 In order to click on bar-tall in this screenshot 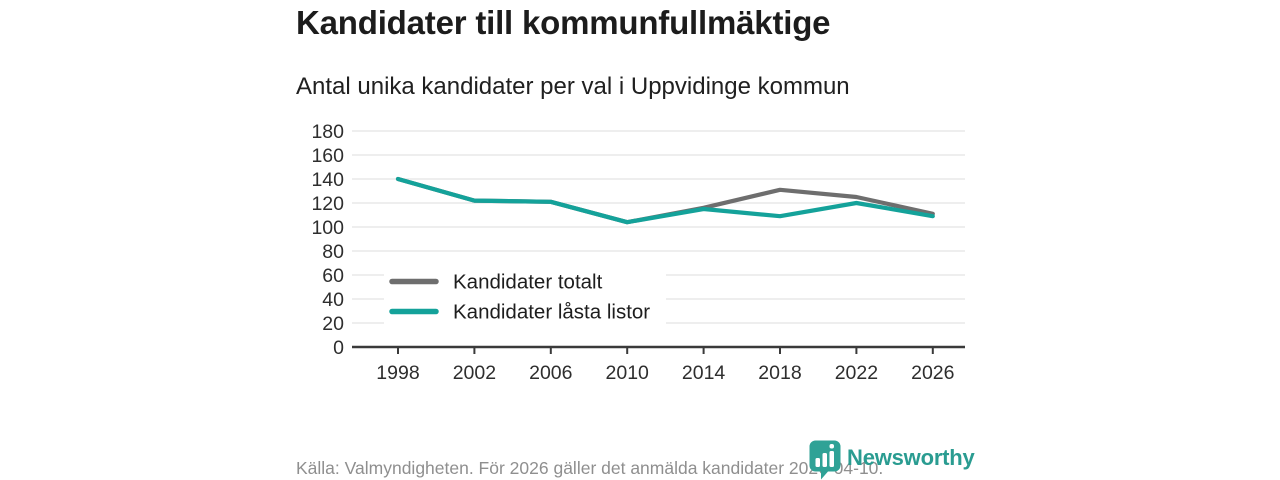, I will do `click(831, 459)`.